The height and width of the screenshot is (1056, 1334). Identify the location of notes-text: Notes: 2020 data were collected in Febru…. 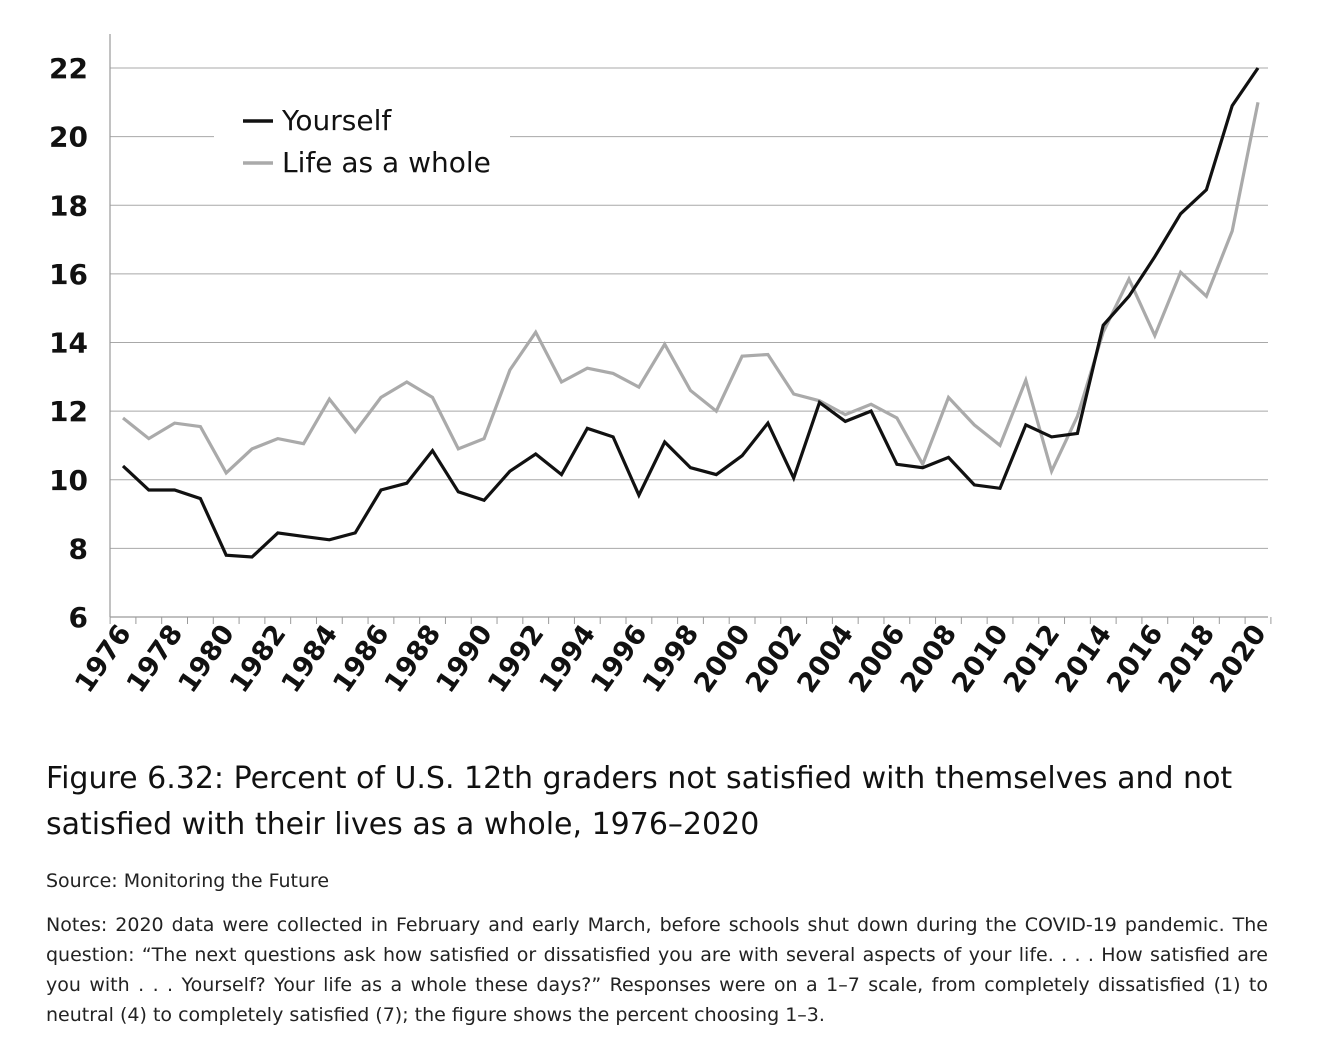
(657, 970).